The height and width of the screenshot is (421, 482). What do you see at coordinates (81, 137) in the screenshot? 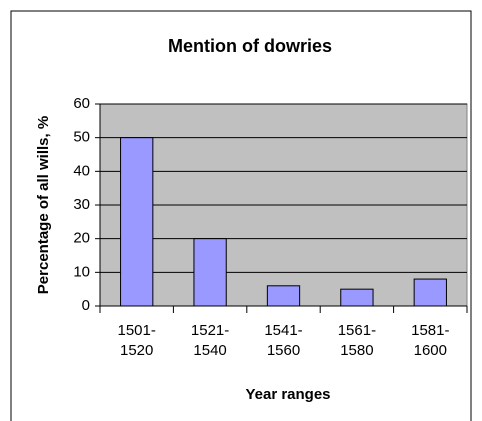
I see `y-tick-label: 50` at bounding box center [81, 137].